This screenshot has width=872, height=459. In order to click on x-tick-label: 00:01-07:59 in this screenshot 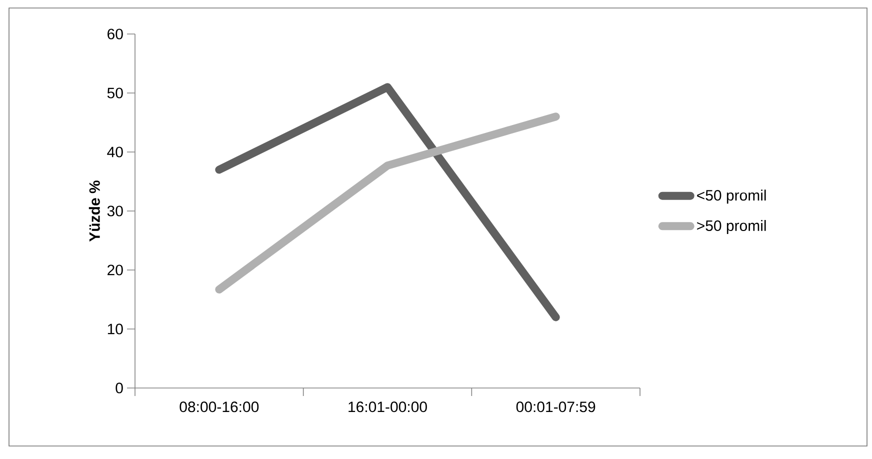, I will do `click(556, 407)`.